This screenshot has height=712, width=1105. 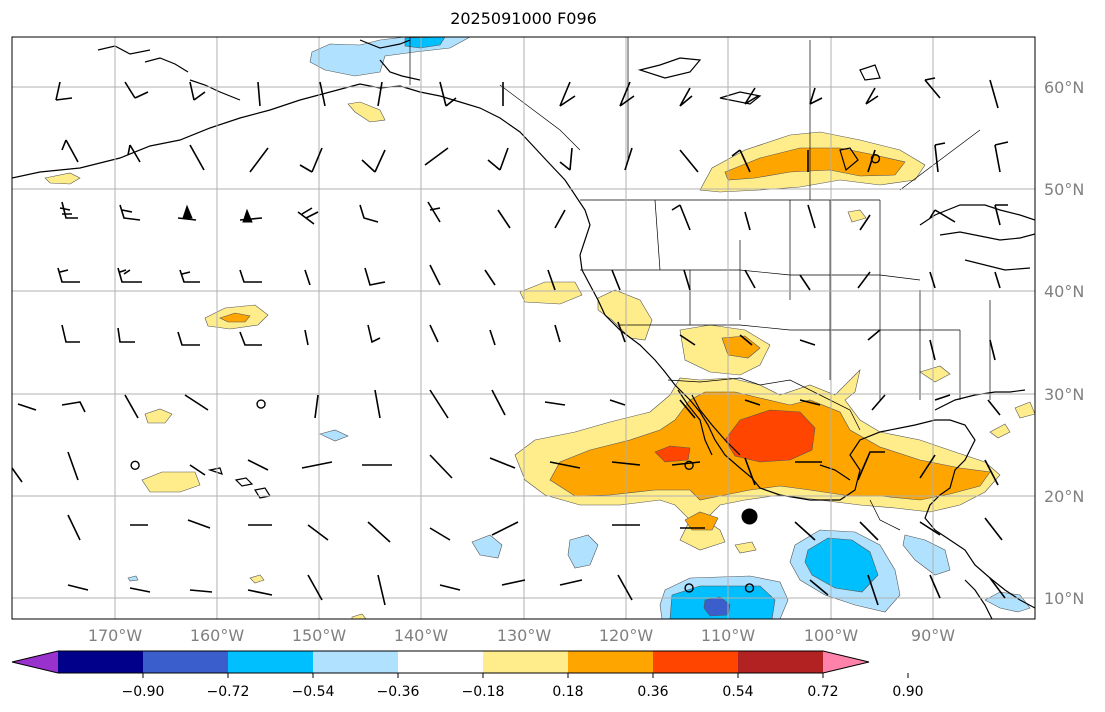 What do you see at coordinates (1064, 291) in the screenshot?
I see `lat-label-40n: 40°N` at bounding box center [1064, 291].